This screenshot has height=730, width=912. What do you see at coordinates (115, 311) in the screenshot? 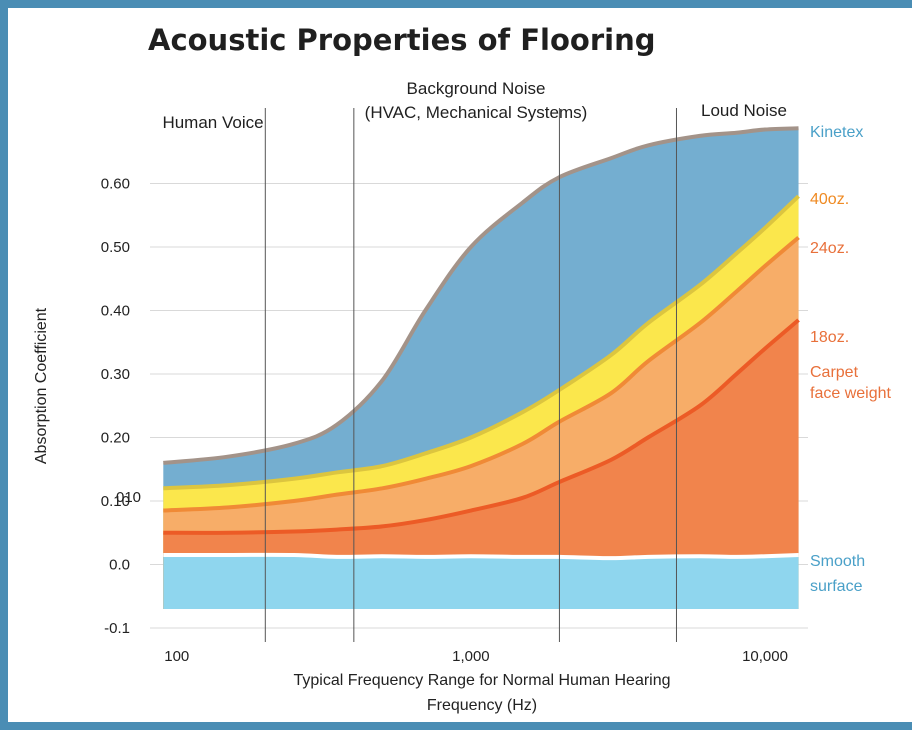
I see `y-tick-label-5: 0.40` at bounding box center [115, 311].